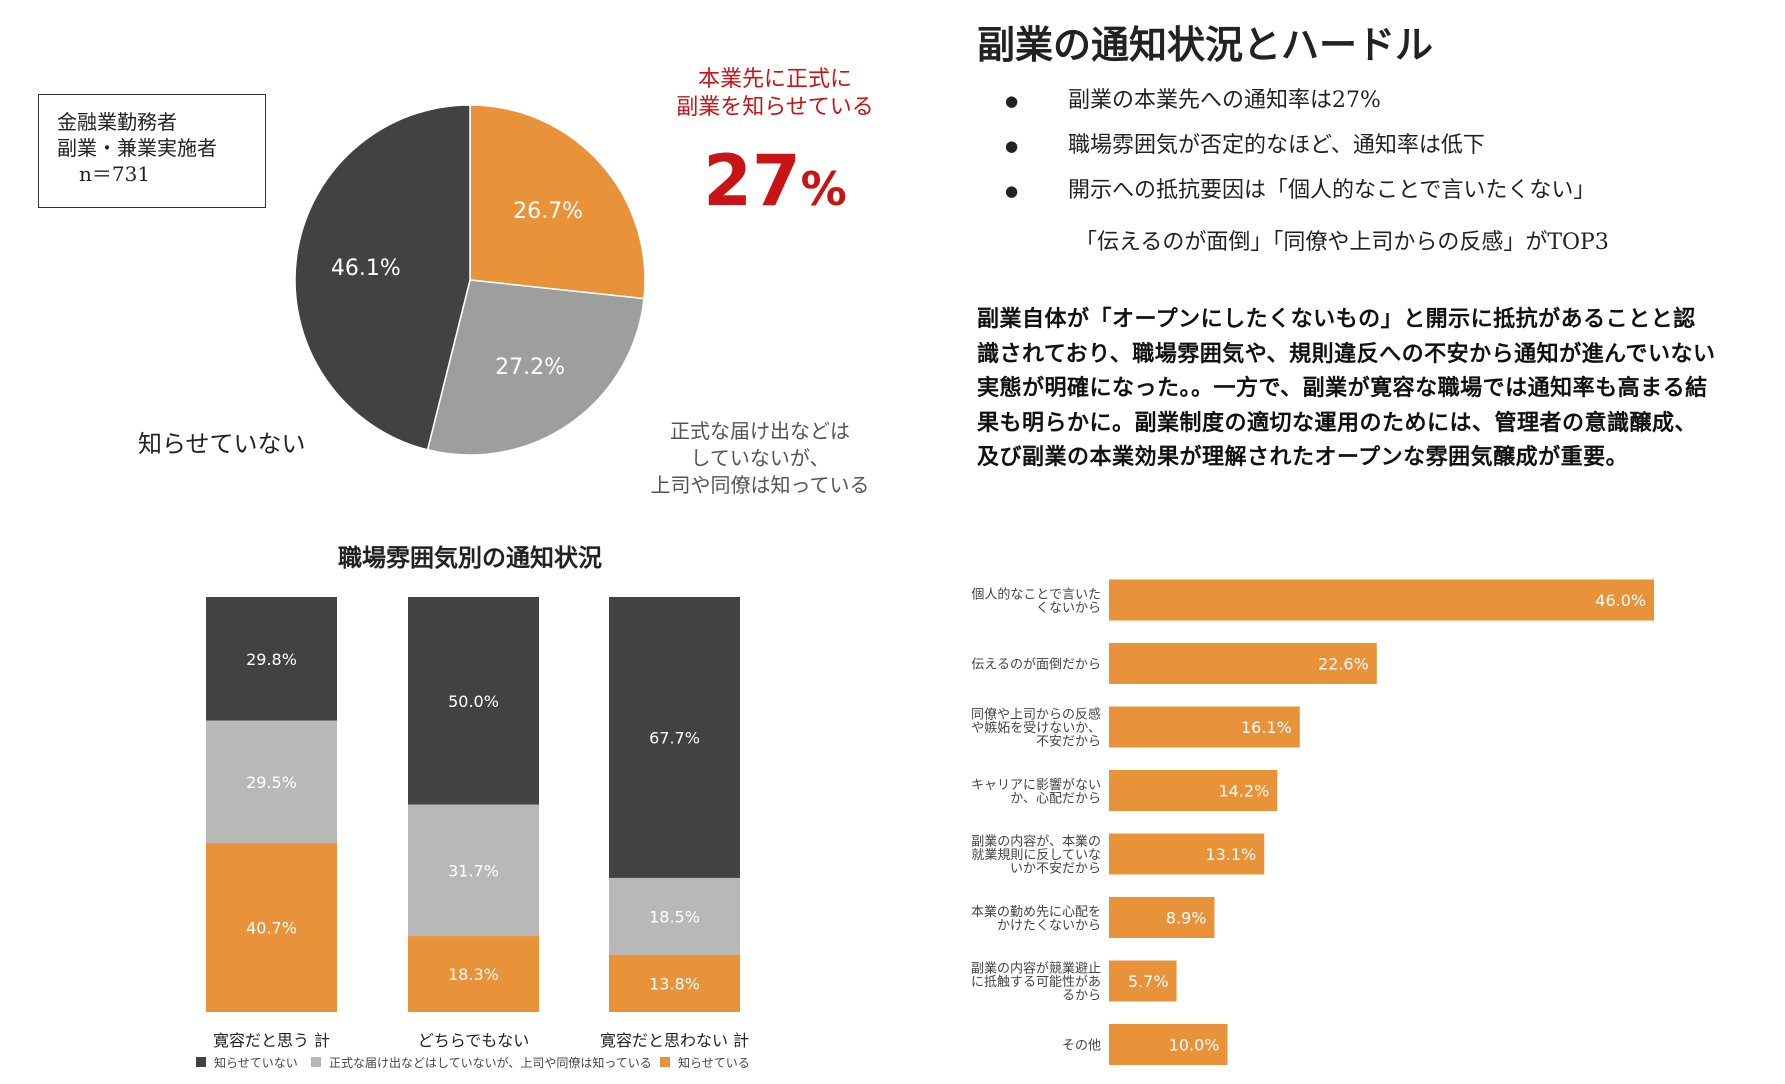  What do you see at coordinates (1068, 608) in the screenshot?
I see `hbar-category-label: くないから` at bounding box center [1068, 608].